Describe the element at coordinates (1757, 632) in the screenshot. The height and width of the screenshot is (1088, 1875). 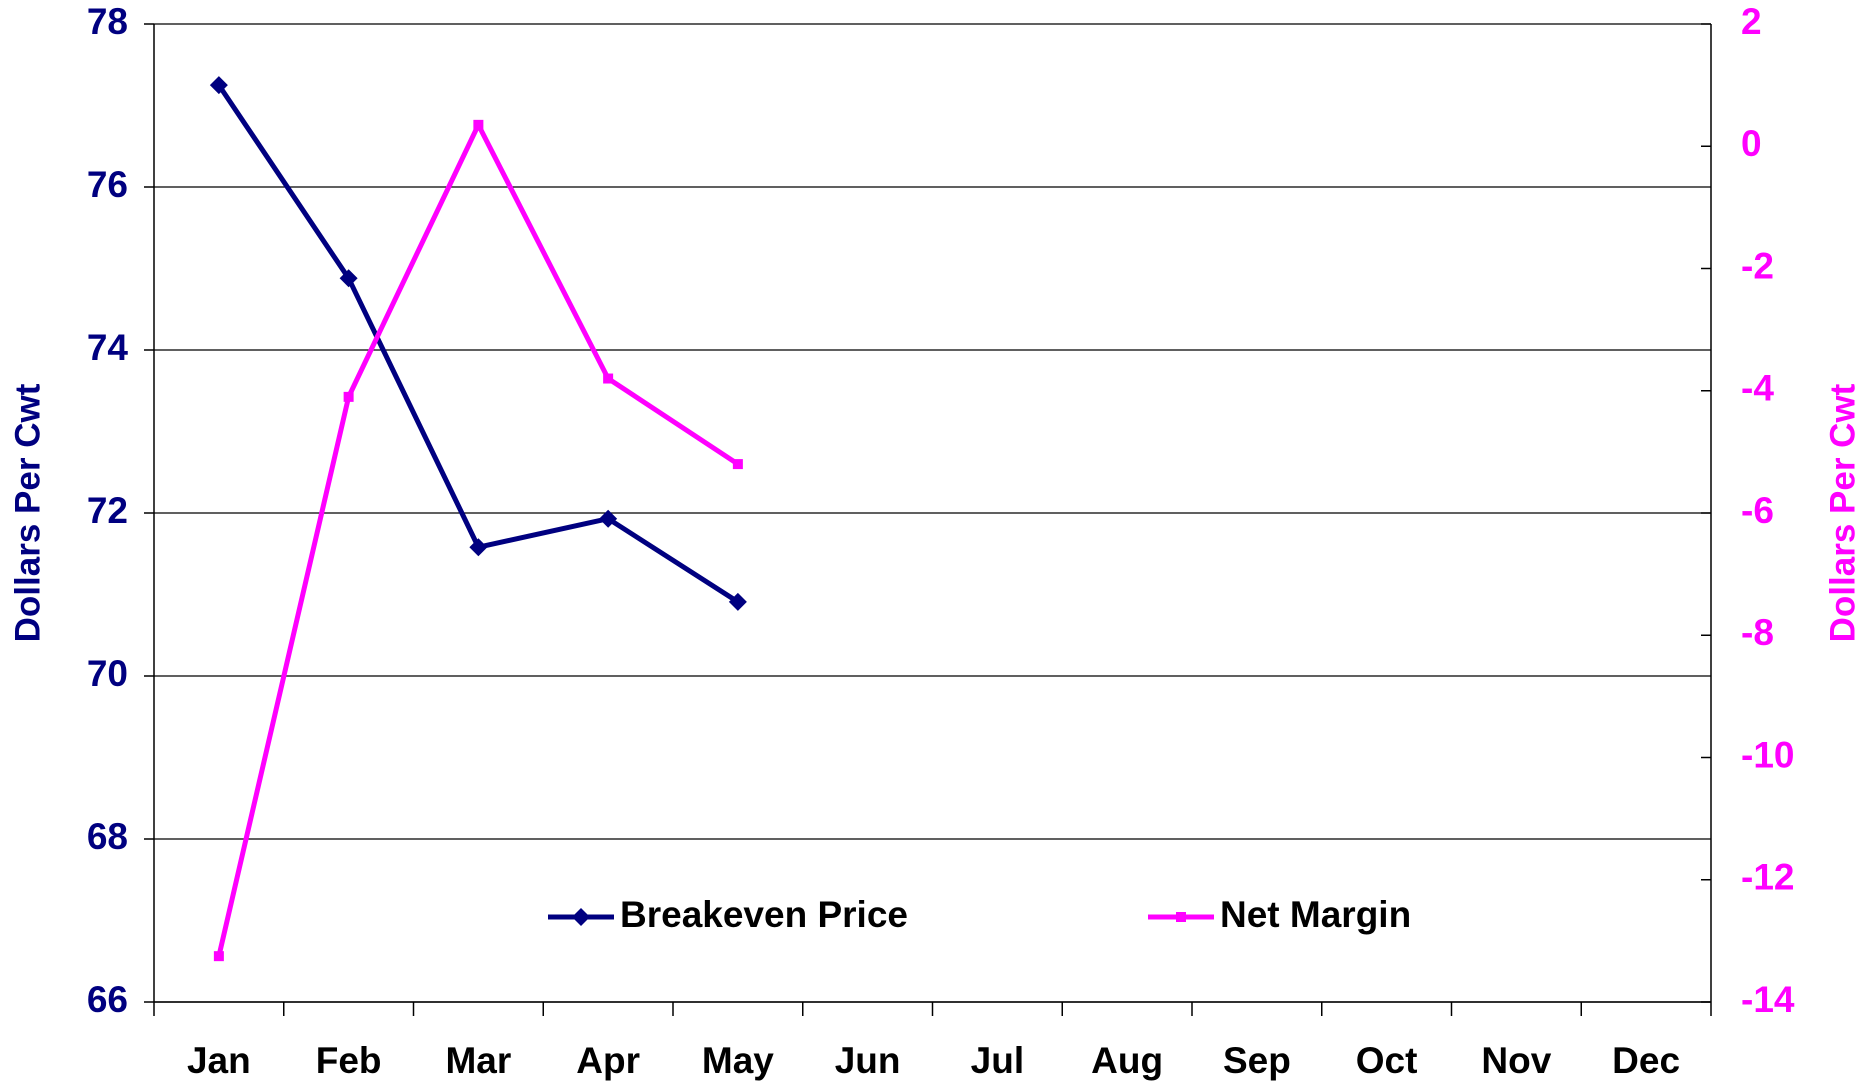
I see `y2-tick-label: -8` at that location.